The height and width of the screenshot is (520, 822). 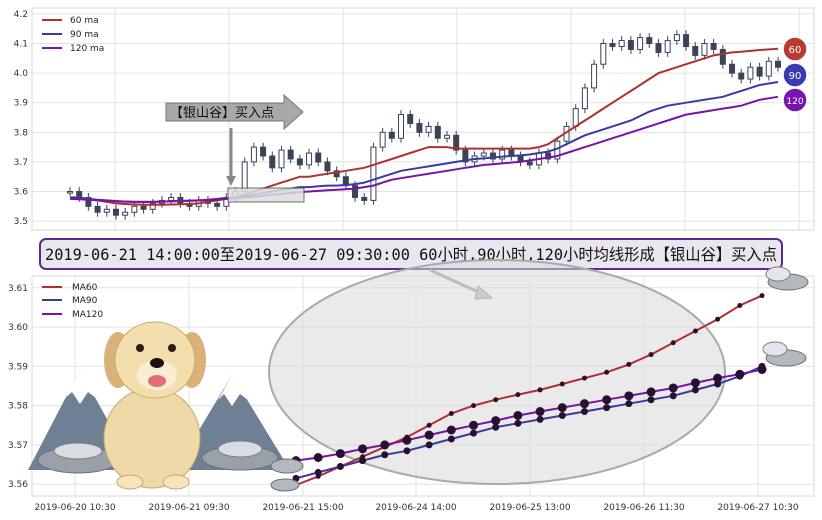 I want to click on ma-badges: 60 90 120, so click(x=795, y=74).